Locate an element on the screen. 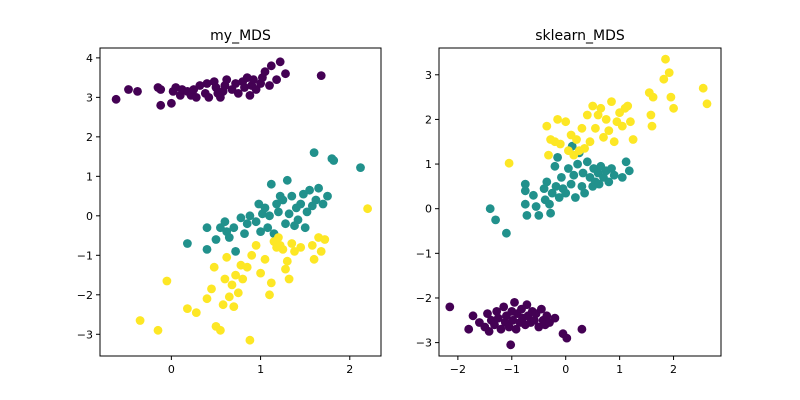 The image size is (800, 400). y-tick-label: −3 is located at coordinates (85, 334).